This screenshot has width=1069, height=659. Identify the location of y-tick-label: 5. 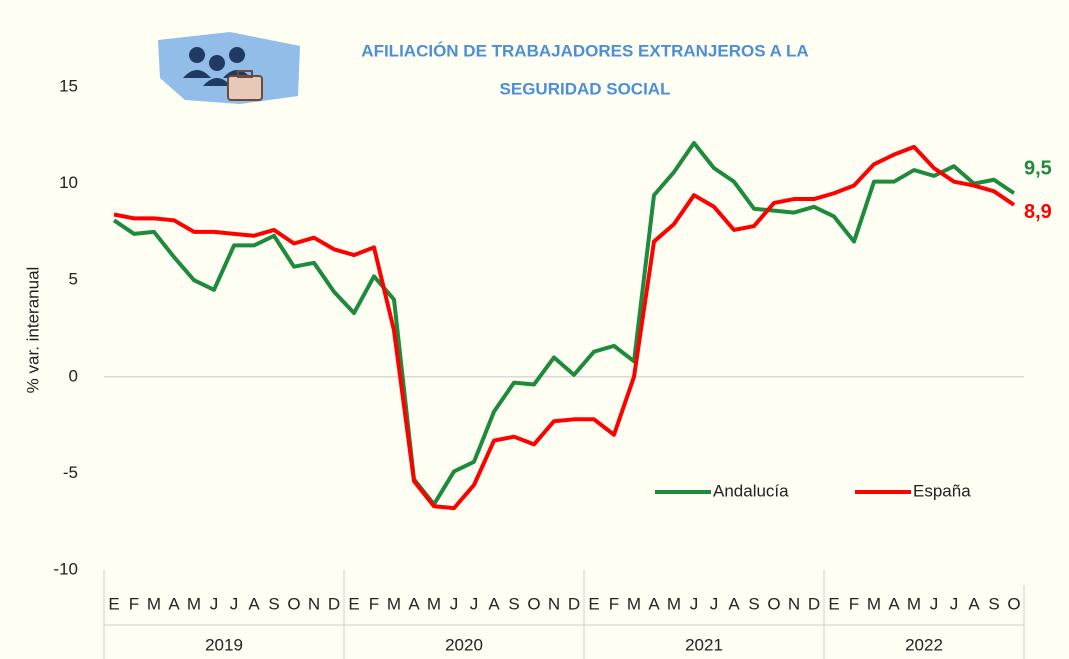
(73, 279).